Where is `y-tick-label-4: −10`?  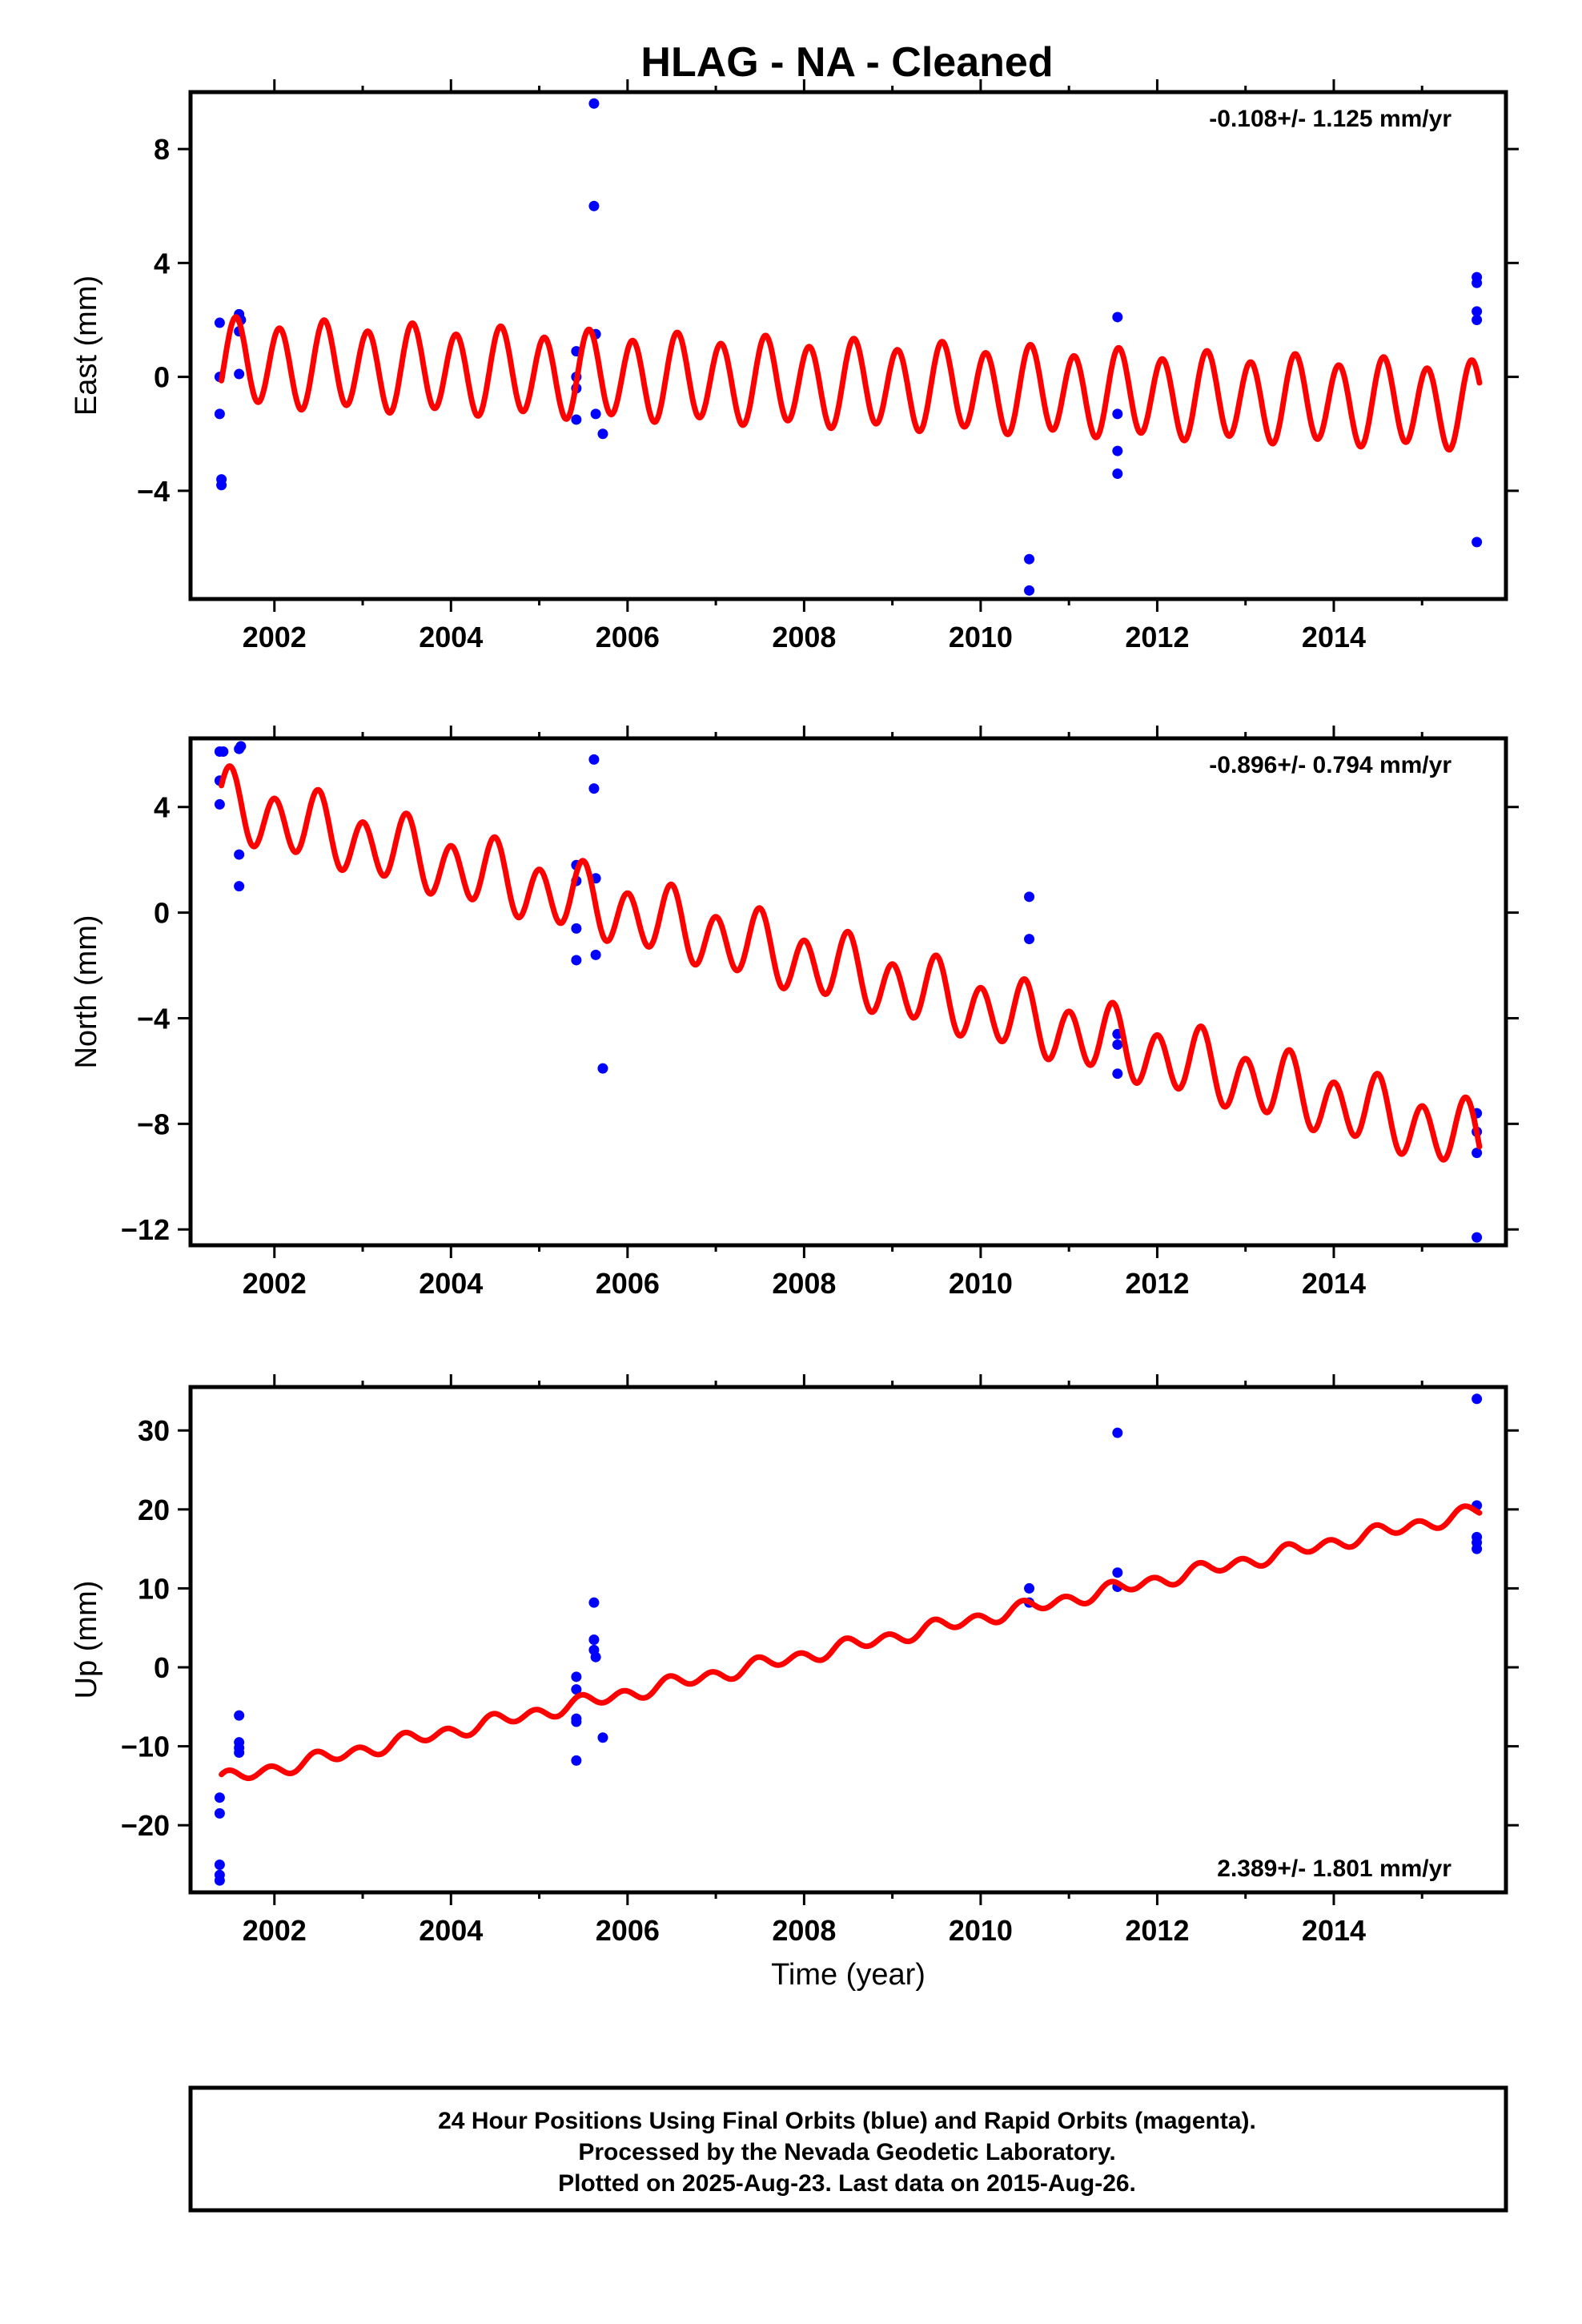 y-tick-label-4: −10 is located at coordinates (145, 1747).